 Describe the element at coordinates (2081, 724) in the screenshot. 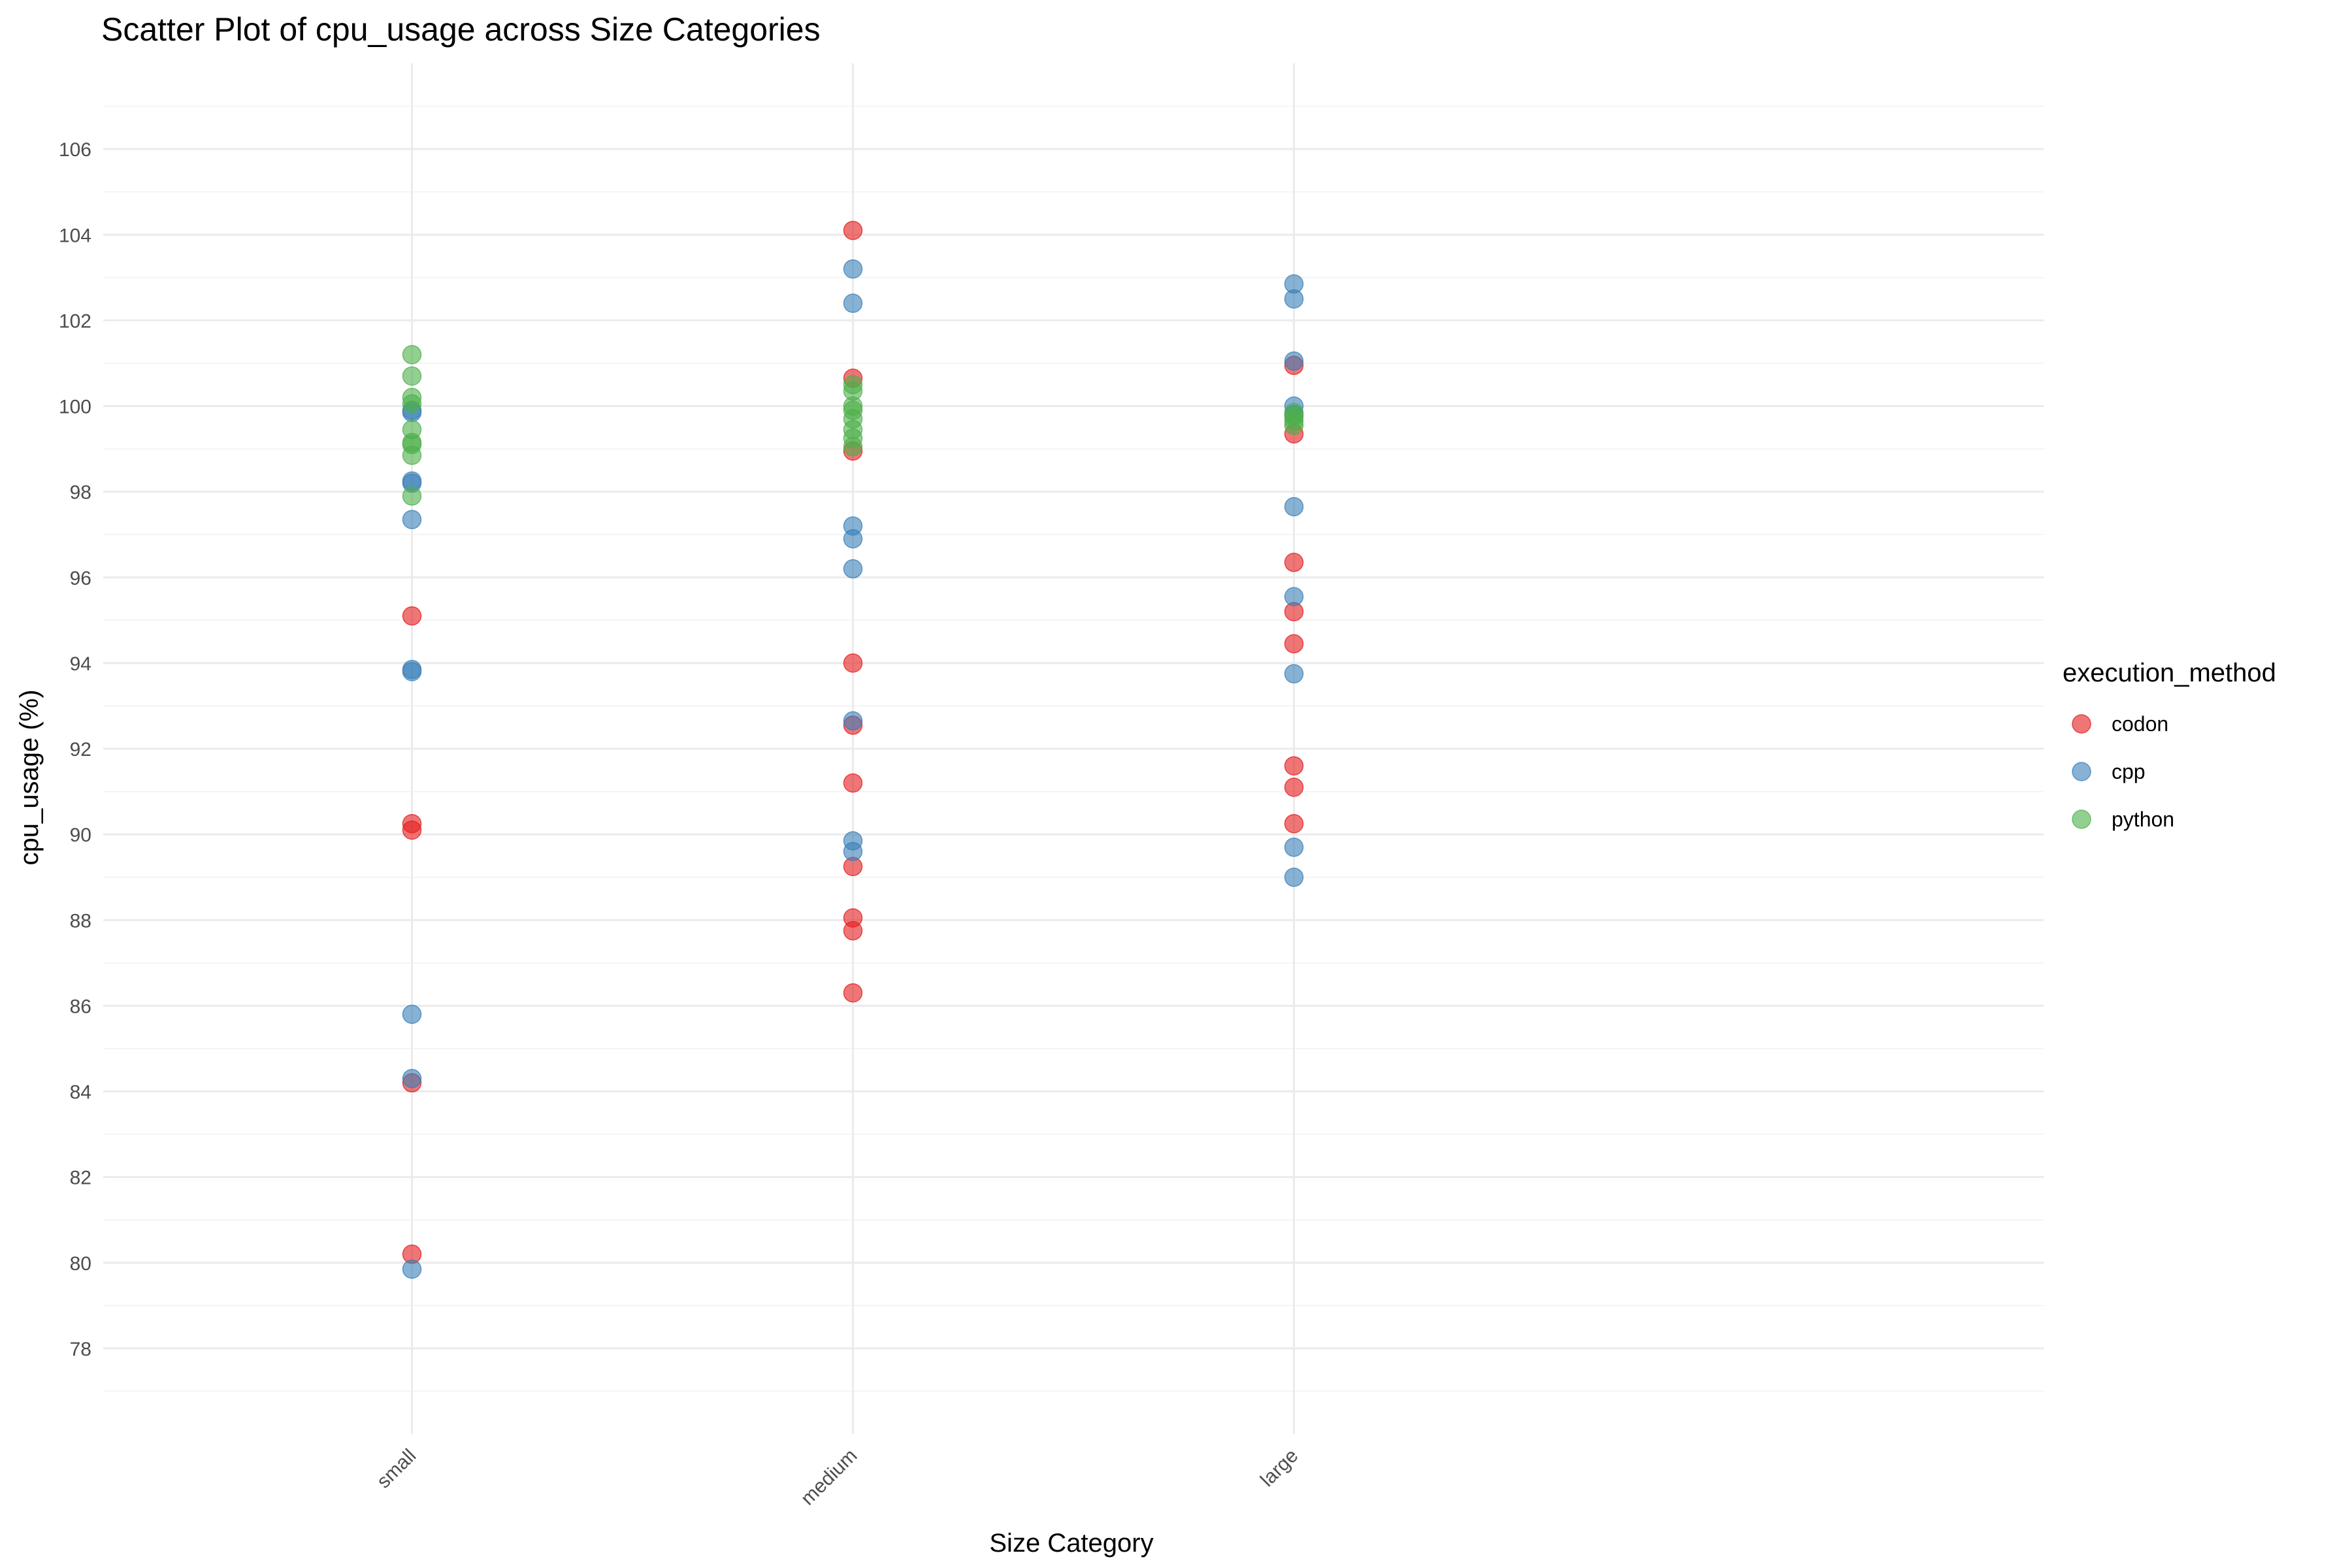

I see `legend-key-codon` at that location.